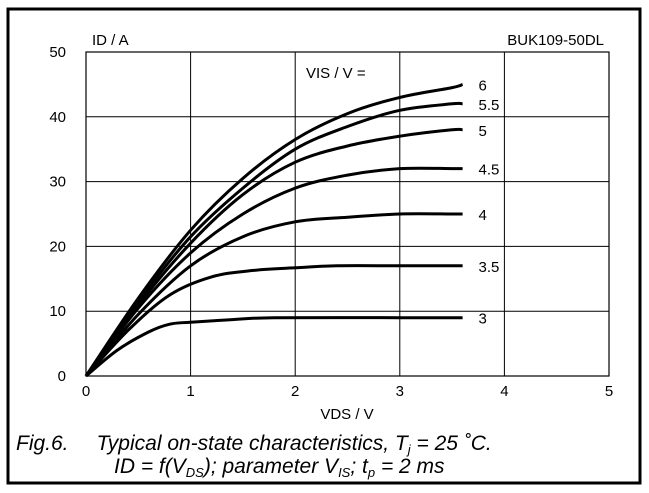  I want to click on series-label-4.5: 4.5, so click(489, 170).